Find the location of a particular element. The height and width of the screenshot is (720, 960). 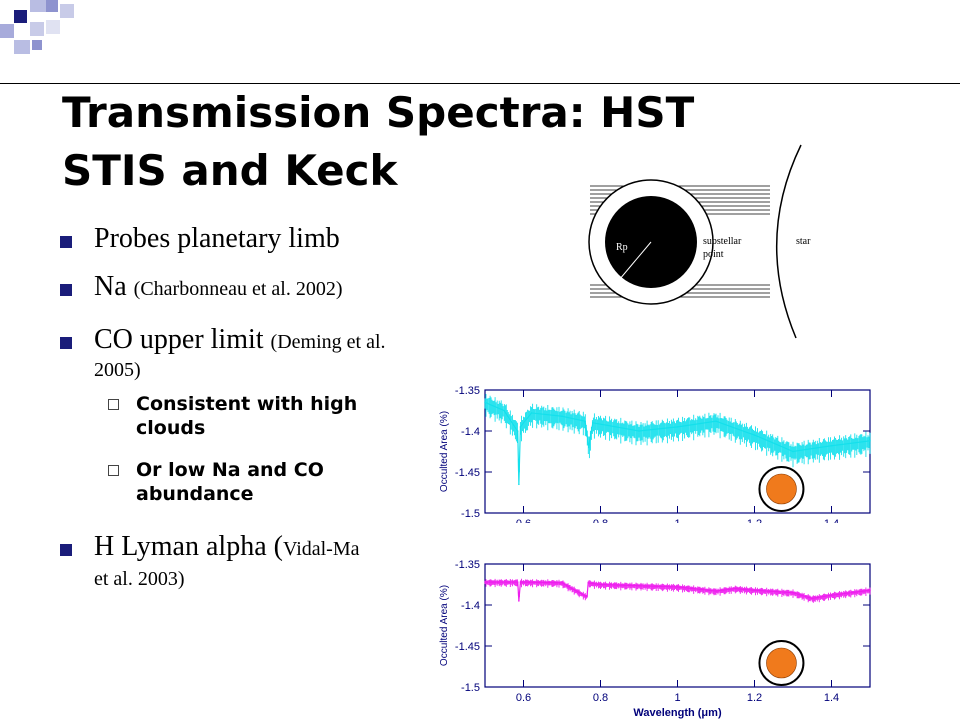

star-limb is located at coordinates (788, 241).